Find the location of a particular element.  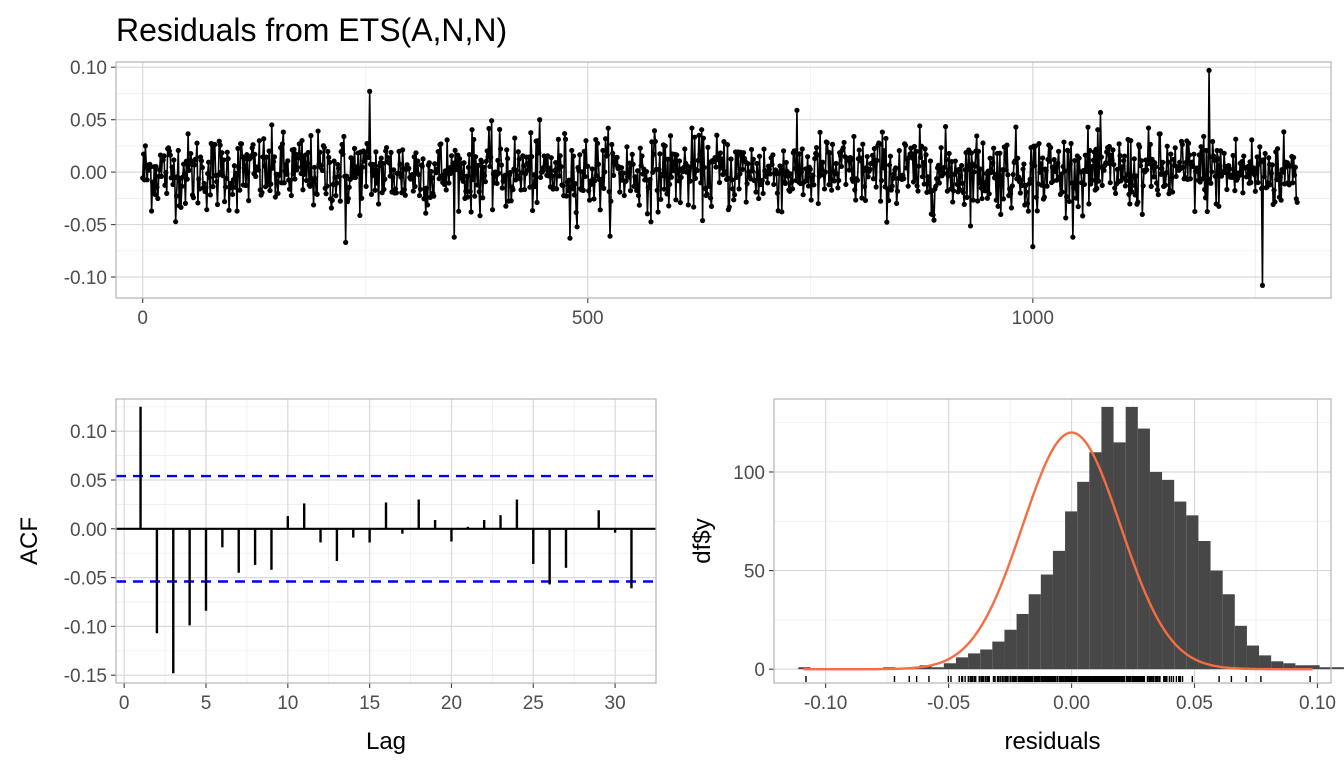

histogram-y-axis-title: df$y is located at coordinates (702, 540).